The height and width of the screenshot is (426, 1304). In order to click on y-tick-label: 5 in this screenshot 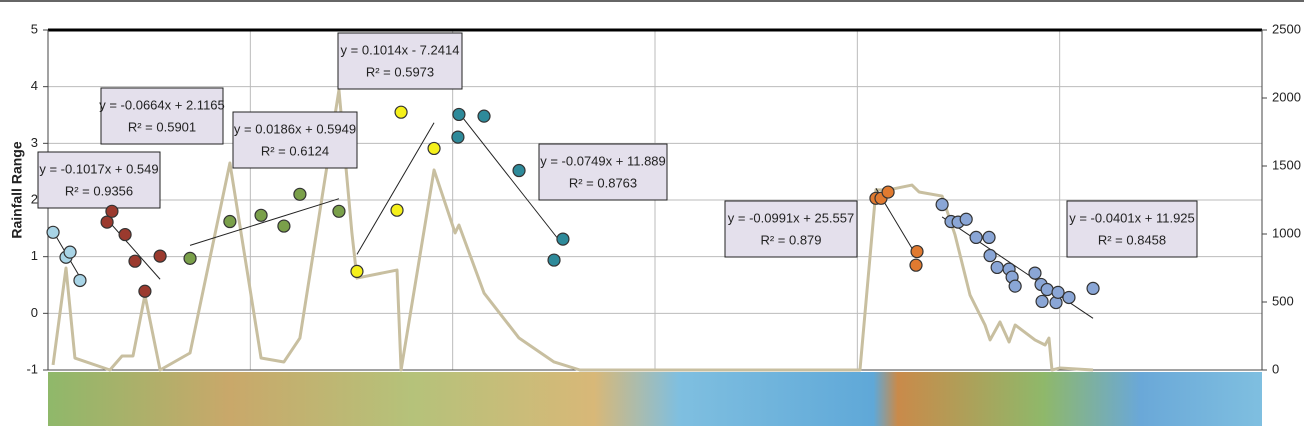, I will do `click(34, 28)`.